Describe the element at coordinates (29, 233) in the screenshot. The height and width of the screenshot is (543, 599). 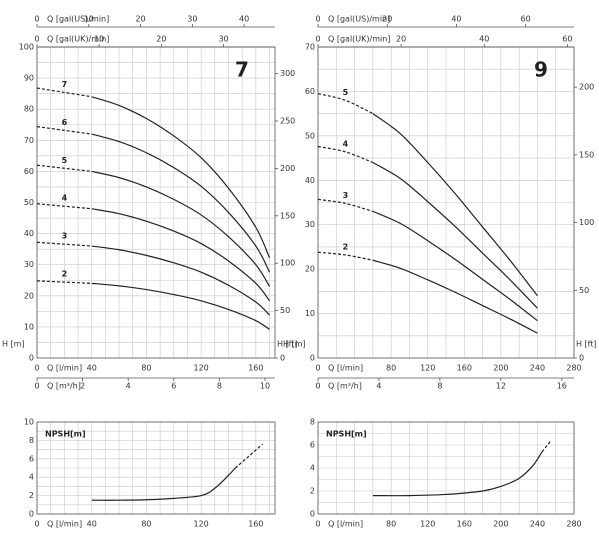
I see `y-tick-label: 40` at that location.